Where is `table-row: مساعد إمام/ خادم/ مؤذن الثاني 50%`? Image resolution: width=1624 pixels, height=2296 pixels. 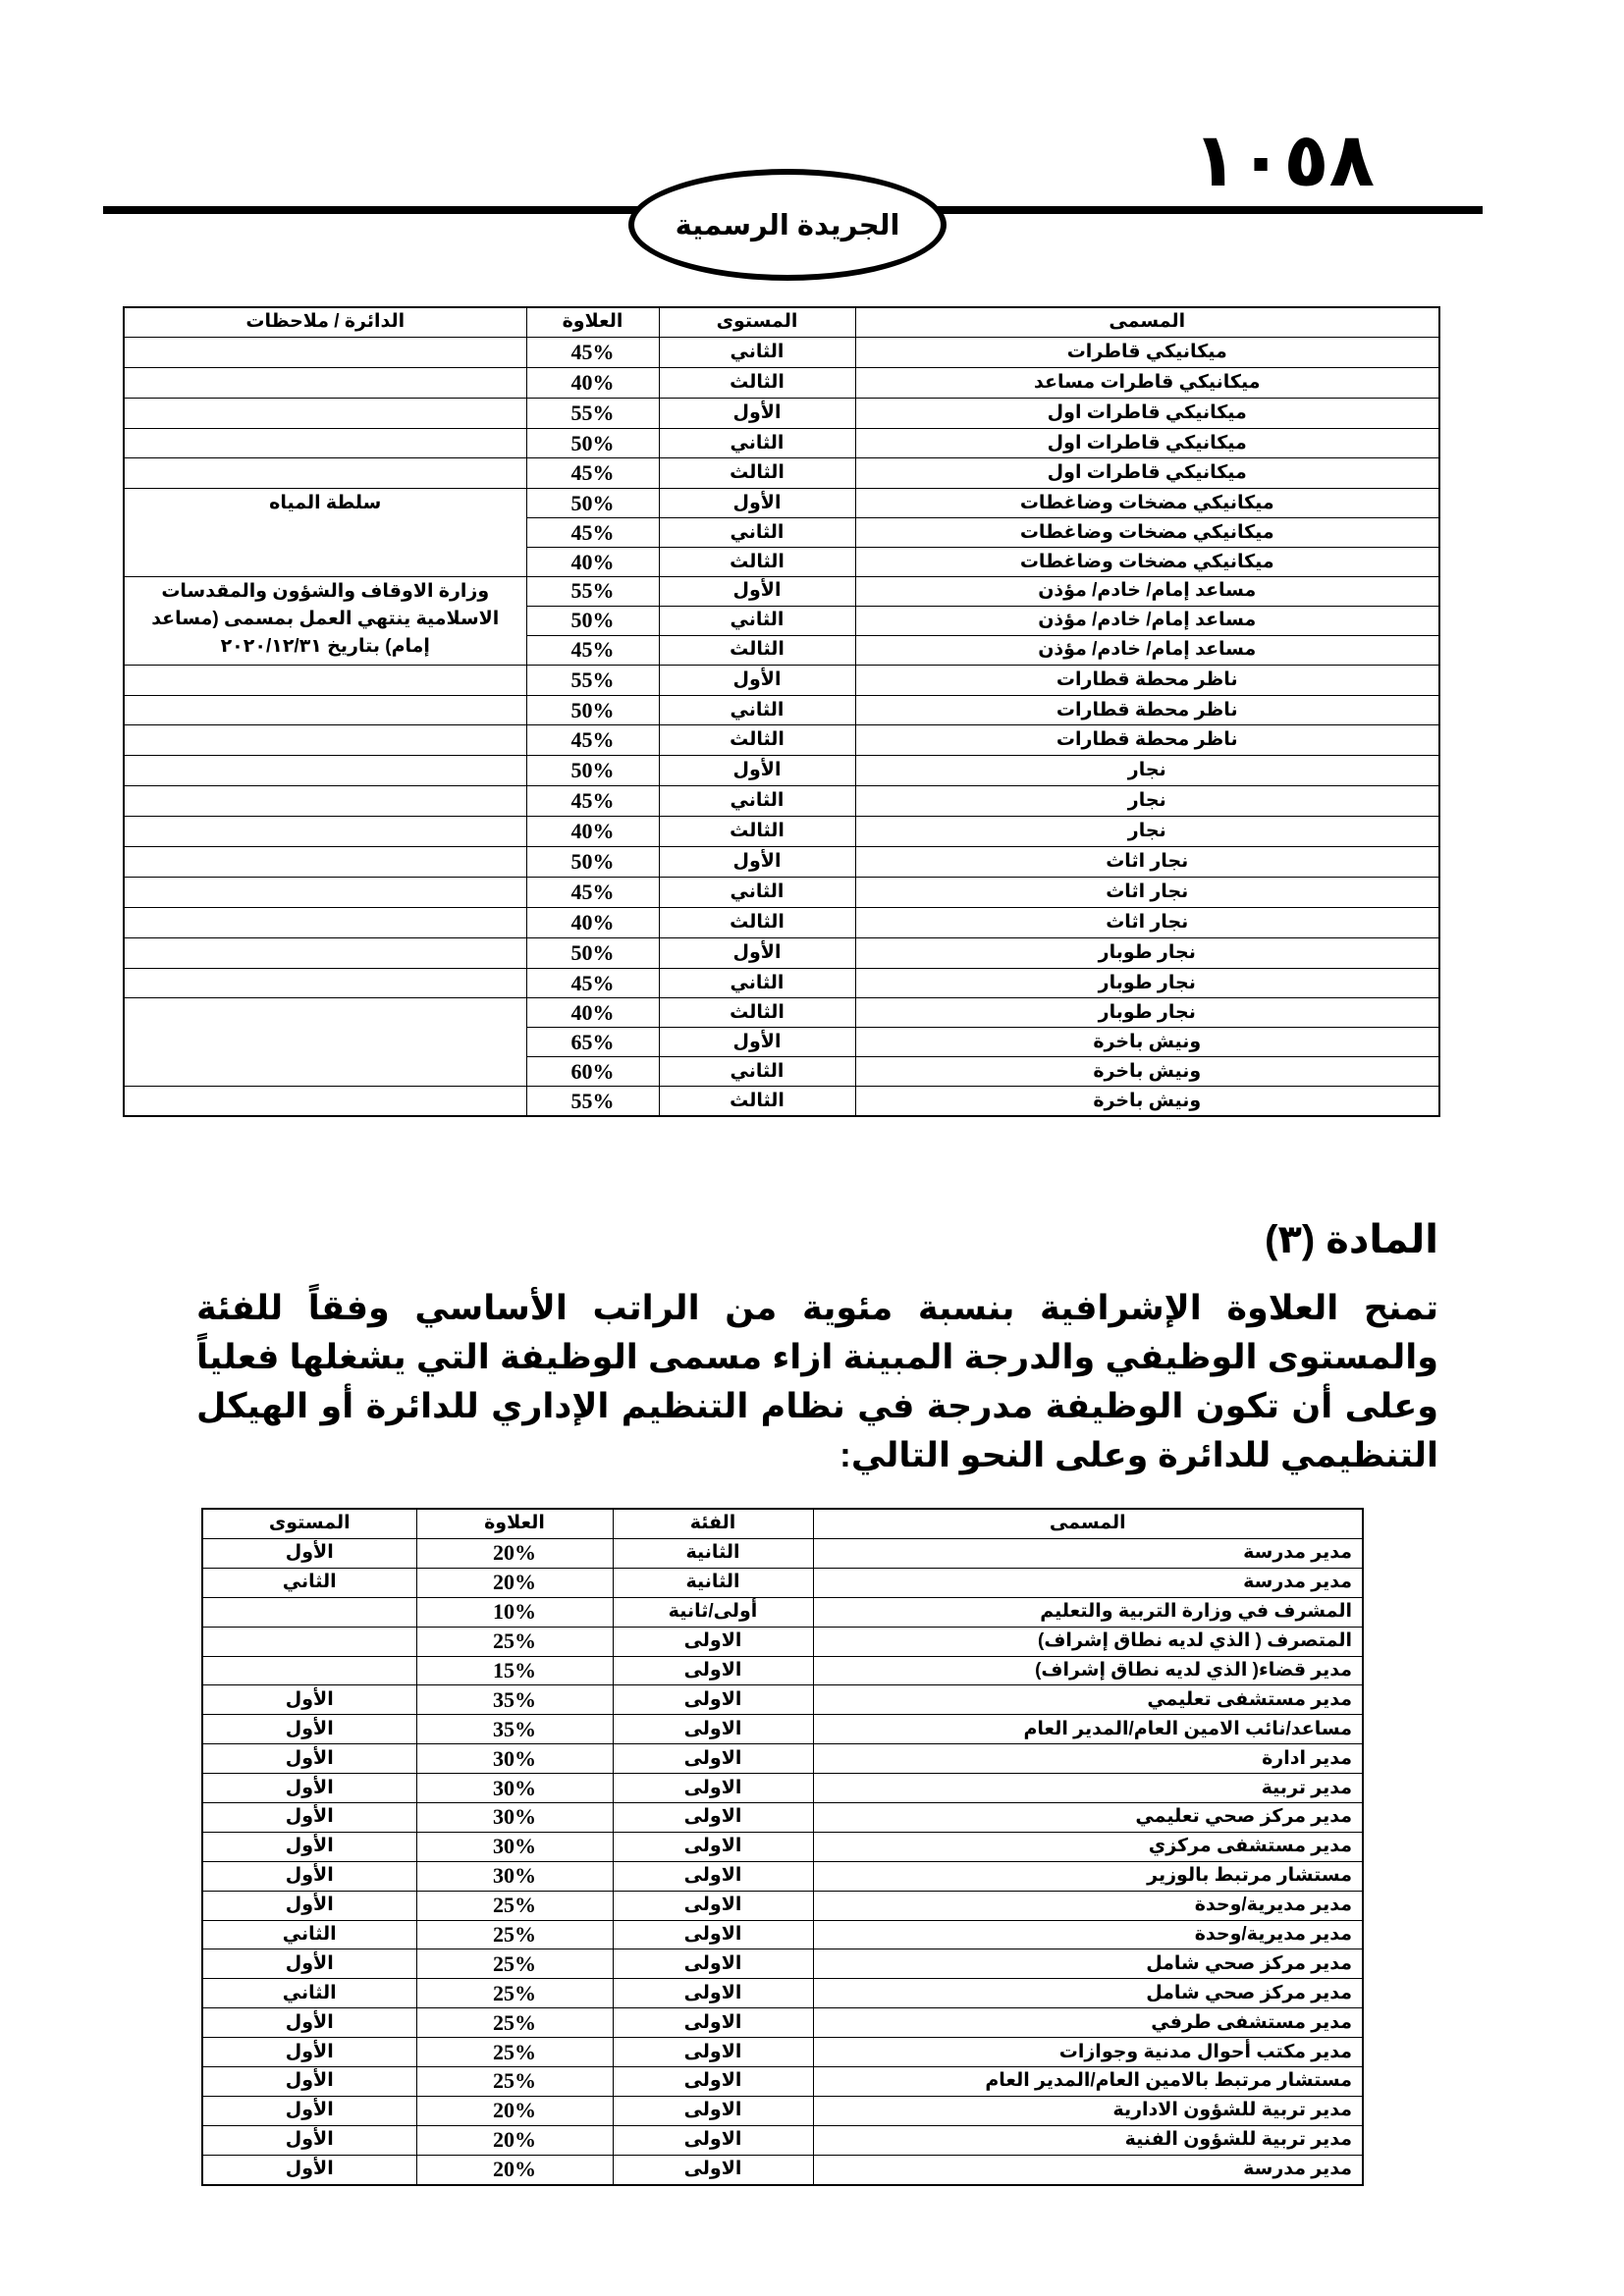 table-row: مساعد إمام/ خادم/ مؤذن الثاني 50% is located at coordinates (782, 620).